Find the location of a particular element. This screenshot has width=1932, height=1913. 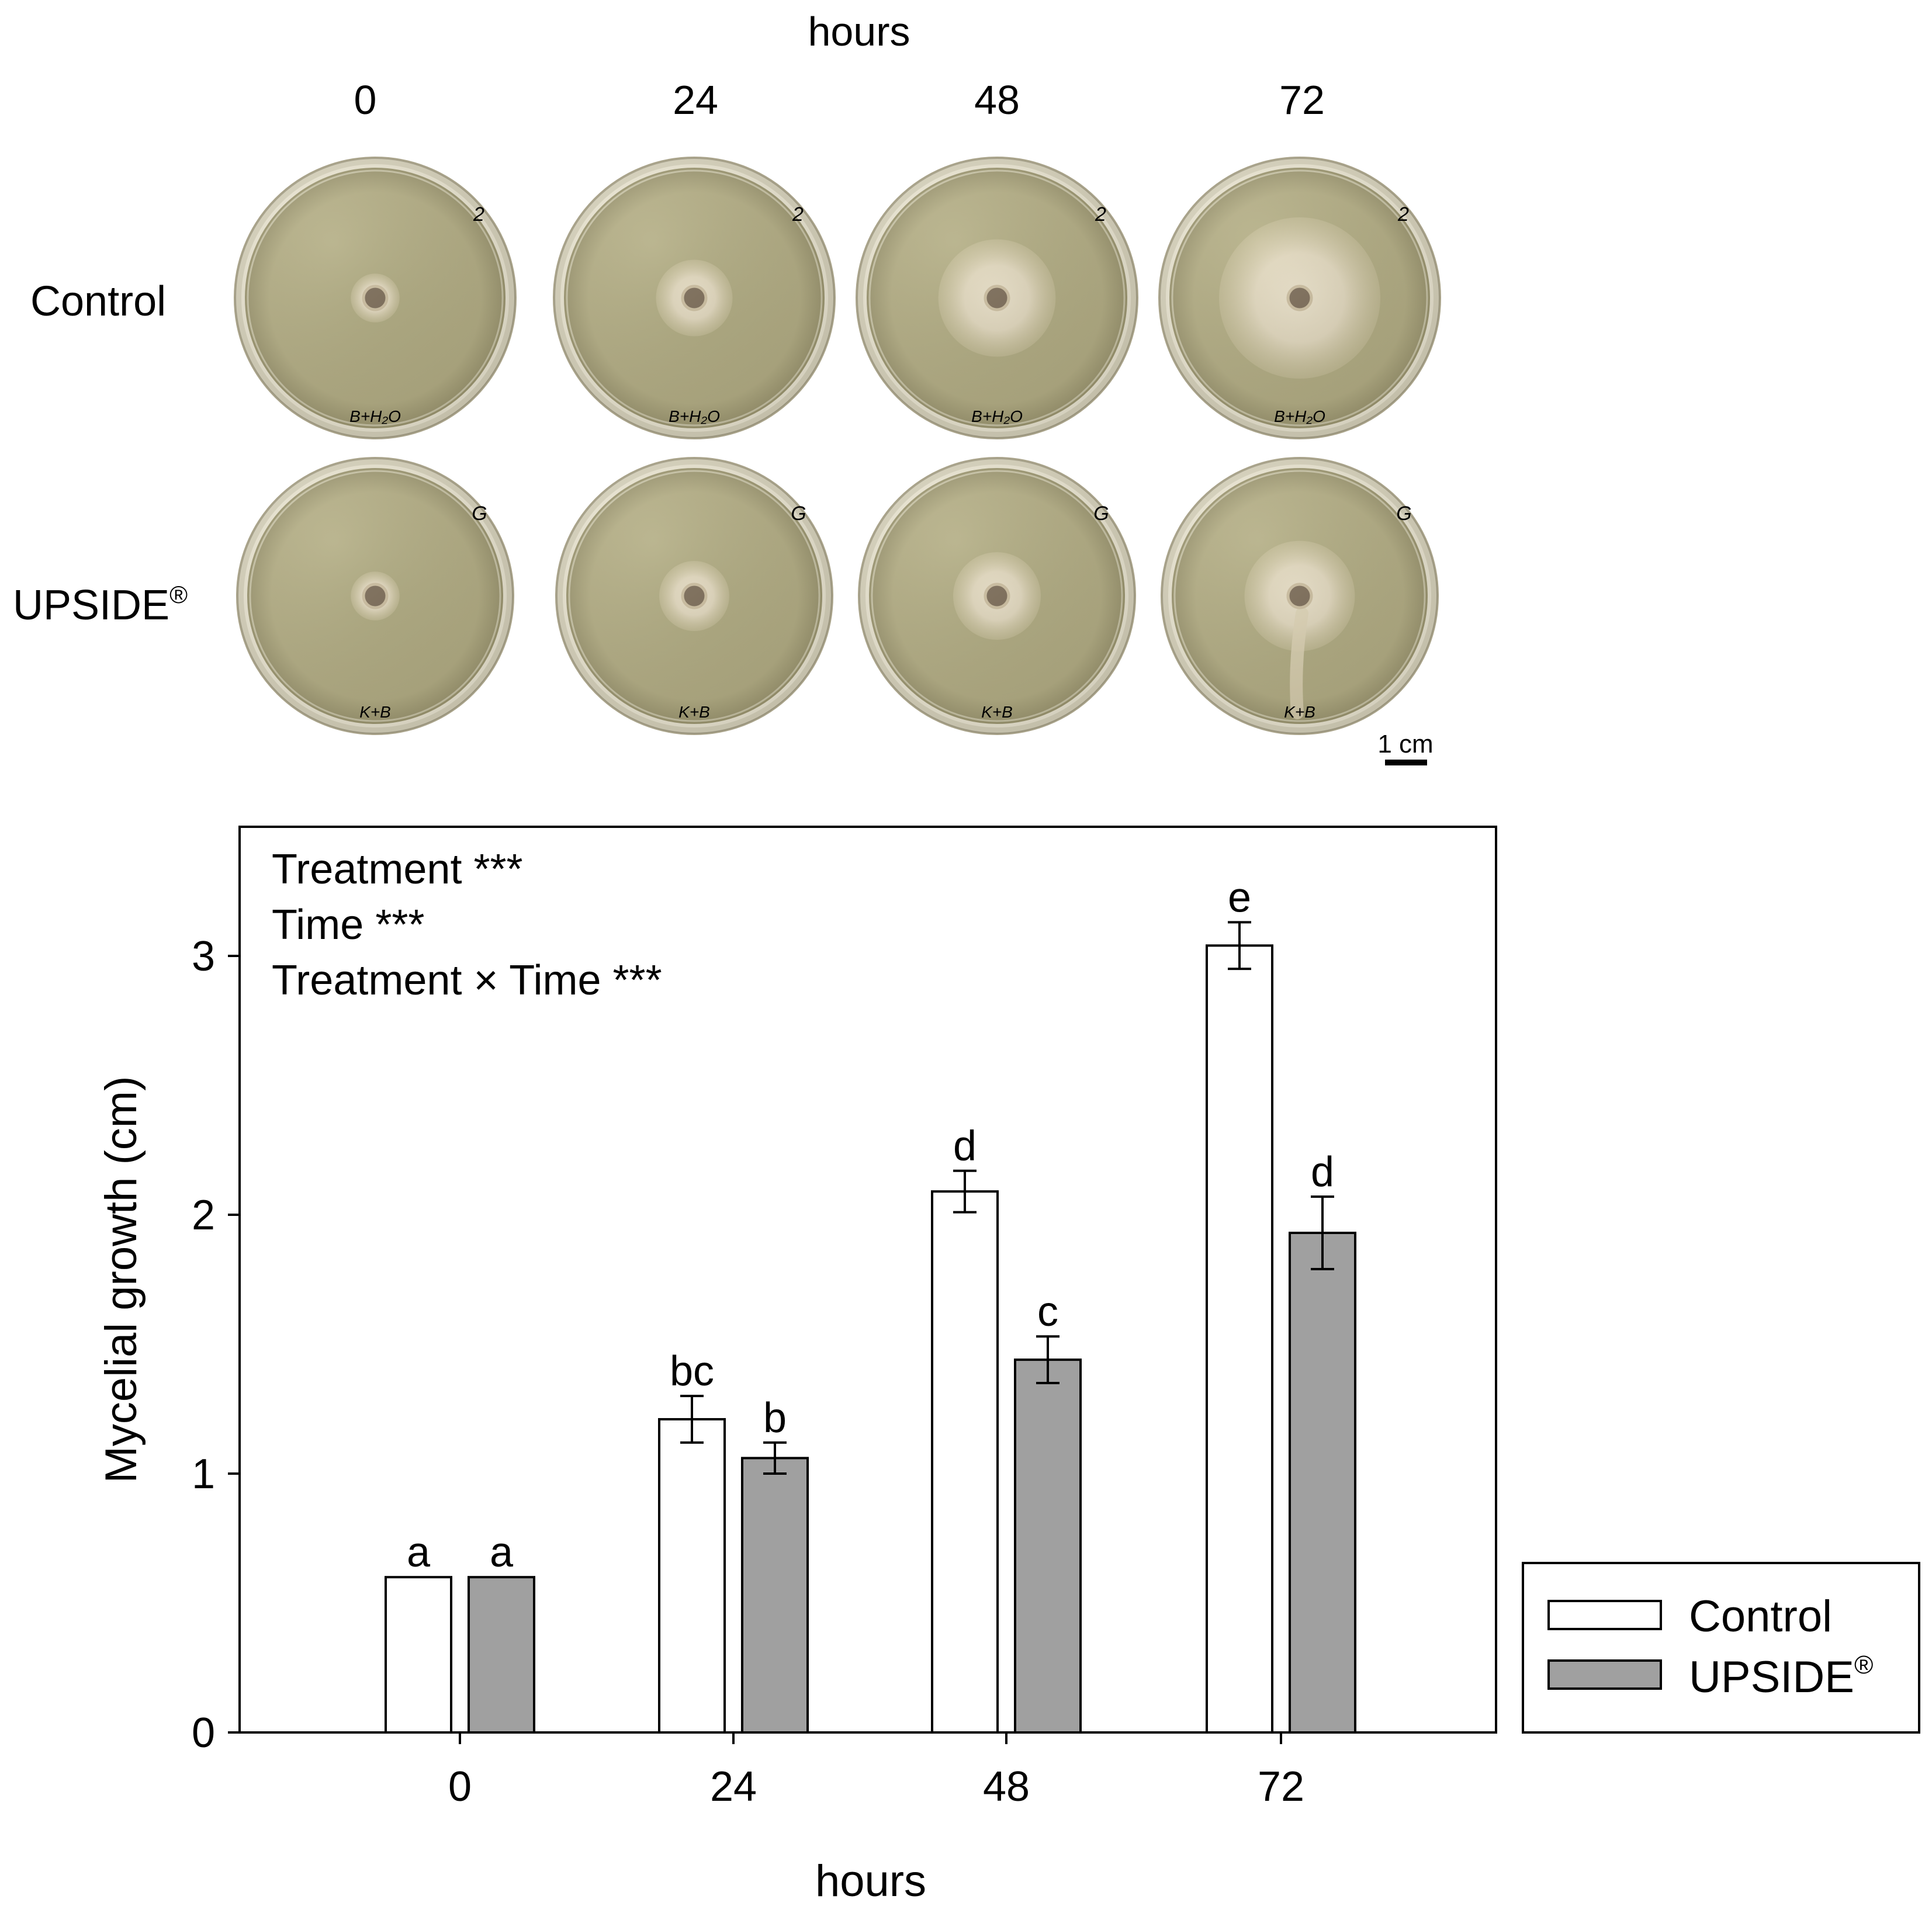

annotation-time: Time *** is located at coordinates (348, 925).